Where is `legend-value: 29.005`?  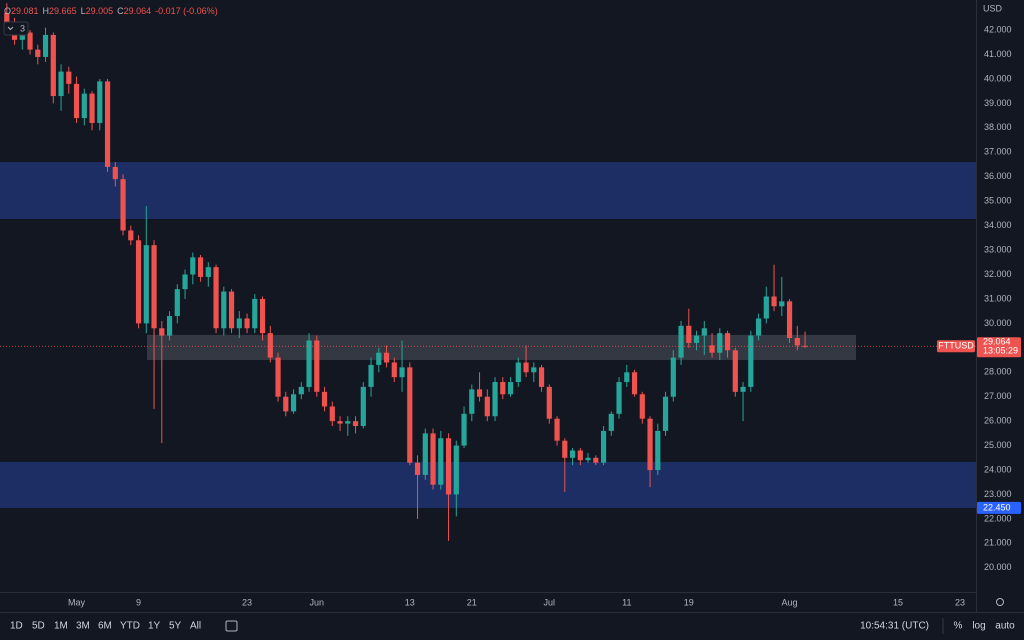 legend-value: 29.005 is located at coordinates (100, 11).